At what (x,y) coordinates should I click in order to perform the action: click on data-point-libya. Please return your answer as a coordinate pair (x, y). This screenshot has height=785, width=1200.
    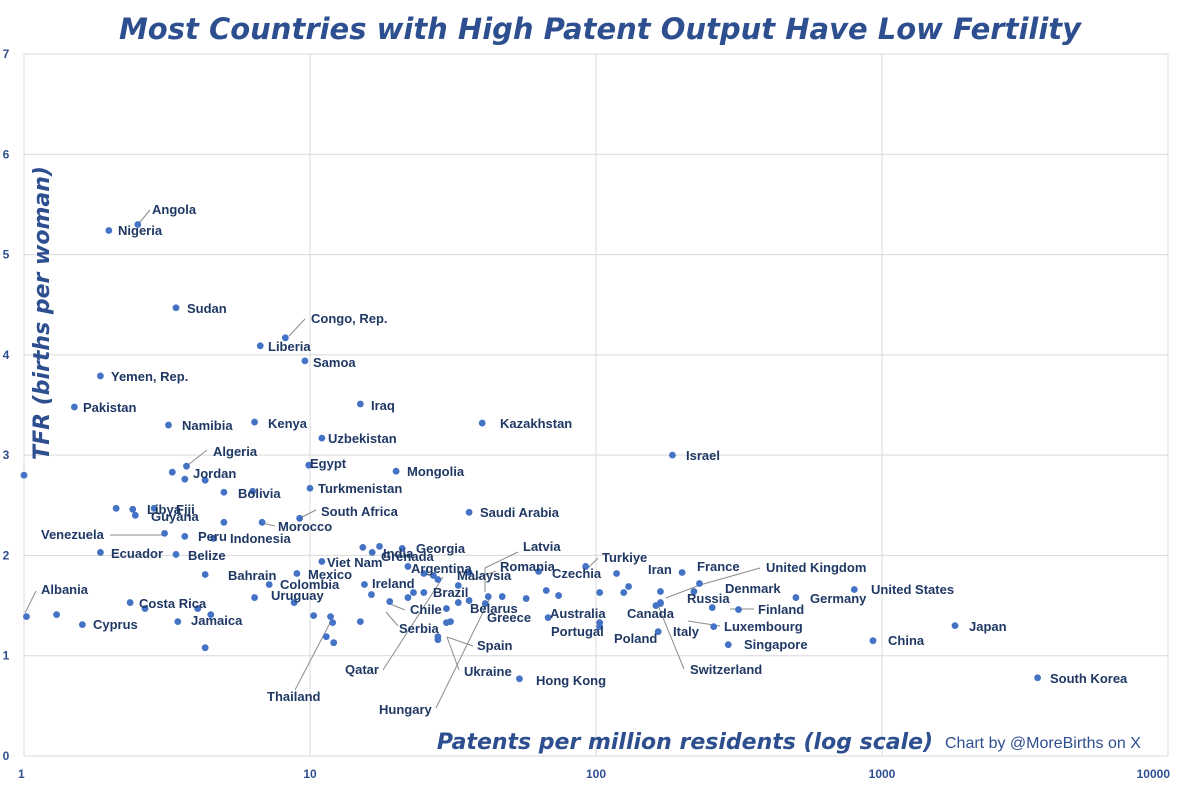
    Looking at the image, I should click on (133, 509).